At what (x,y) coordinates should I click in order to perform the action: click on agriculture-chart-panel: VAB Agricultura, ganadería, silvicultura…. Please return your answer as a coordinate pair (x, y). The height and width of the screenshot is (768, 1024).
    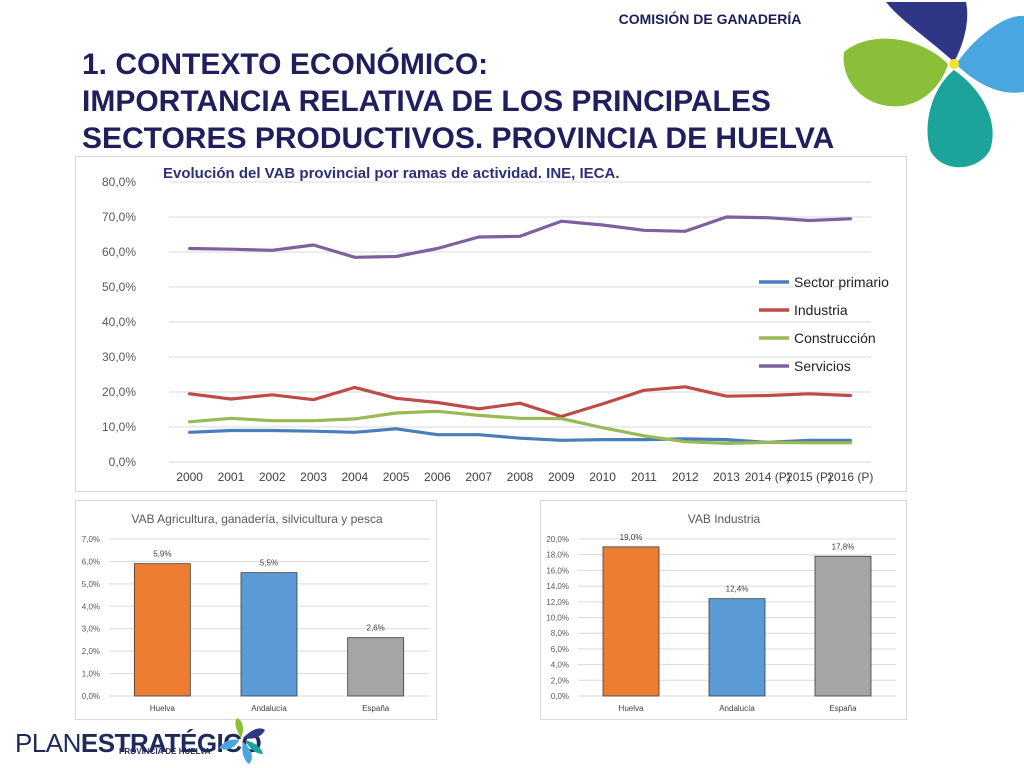
    Looking at the image, I should click on (256, 610).